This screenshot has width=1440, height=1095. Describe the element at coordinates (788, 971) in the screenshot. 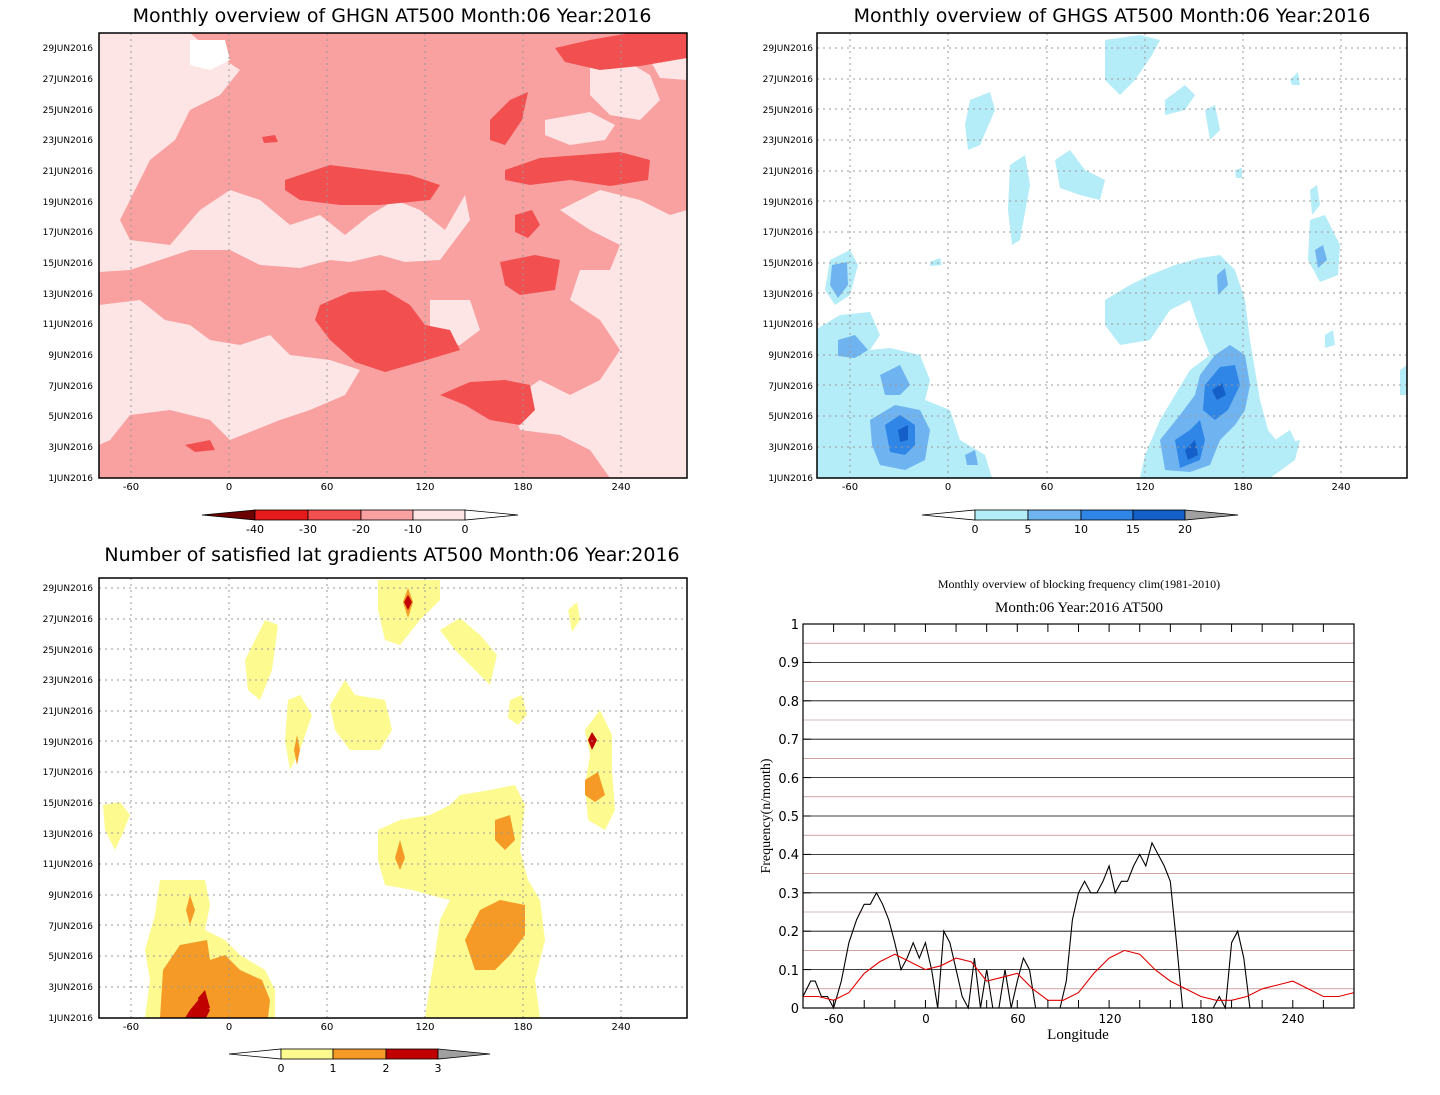

I see `y-tick: 0.1` at that location.